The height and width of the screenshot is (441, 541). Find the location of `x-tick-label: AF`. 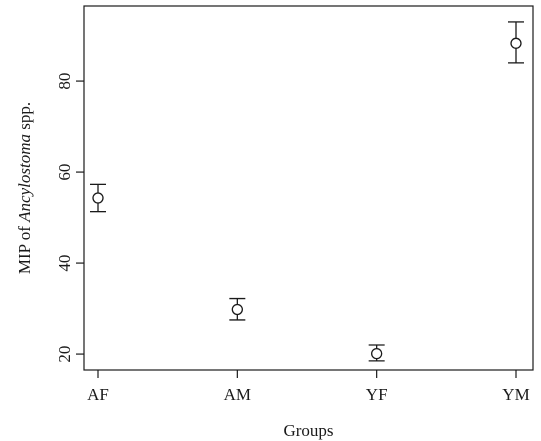

x-tick-label: AF is located at coordinates (98, 394).